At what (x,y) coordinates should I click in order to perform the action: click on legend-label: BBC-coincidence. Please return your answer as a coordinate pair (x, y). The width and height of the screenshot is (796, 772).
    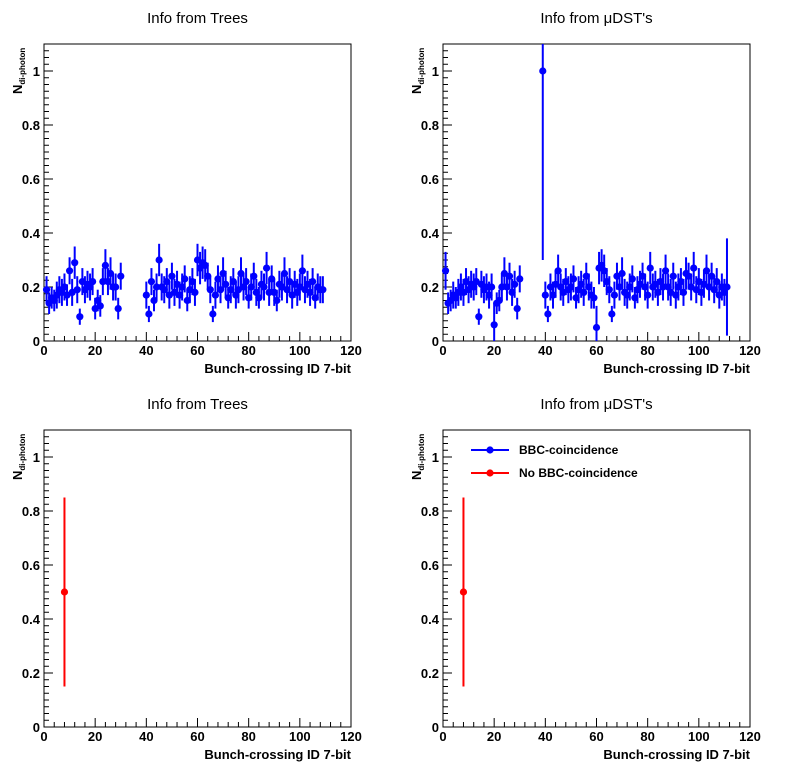
    Looking at the image, I should click on (569, 450).